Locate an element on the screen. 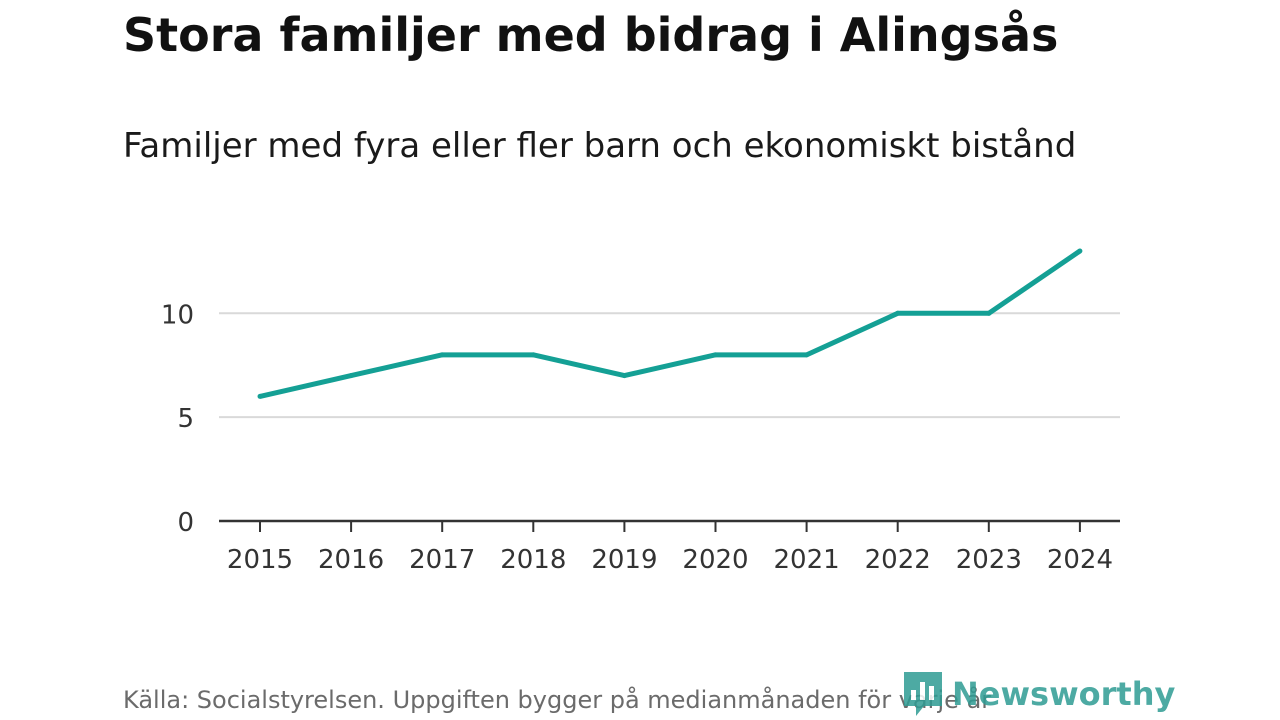 This screenshot has width=1280, height=720. x-tick-label: 2019 is located at coordinates (624, 560).